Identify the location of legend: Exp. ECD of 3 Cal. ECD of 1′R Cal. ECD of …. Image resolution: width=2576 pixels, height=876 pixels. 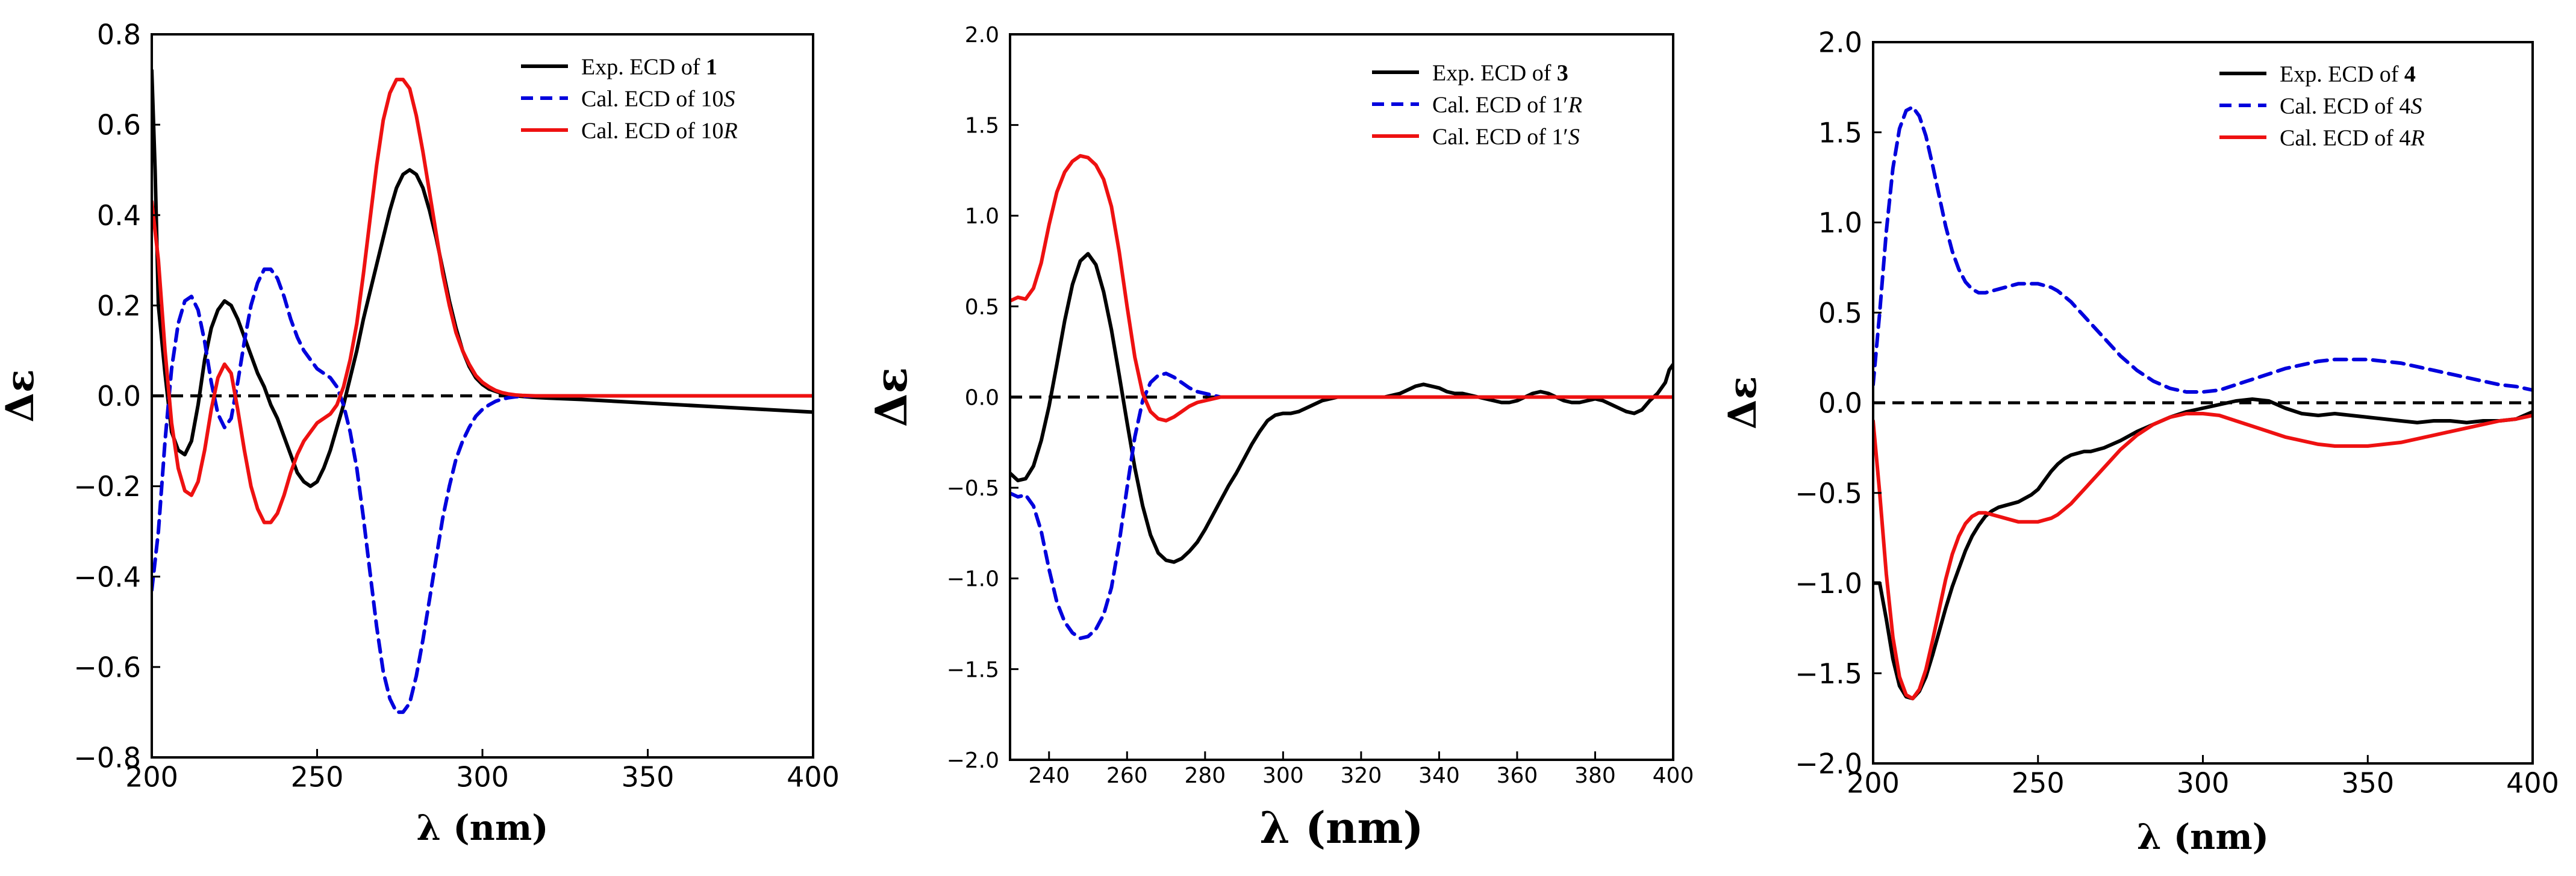
(1477, 104).